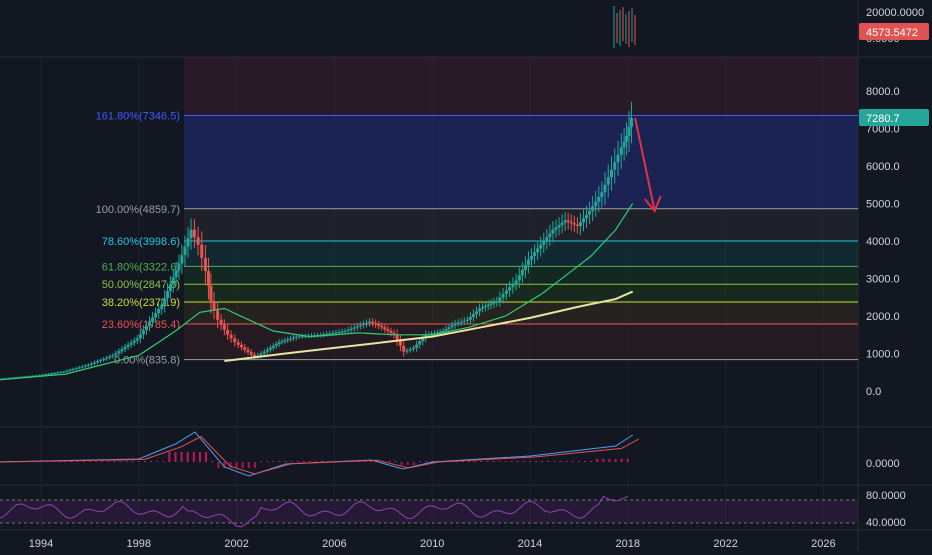  I want to click on price-tick-label: 8000.0, so click(883, 92).